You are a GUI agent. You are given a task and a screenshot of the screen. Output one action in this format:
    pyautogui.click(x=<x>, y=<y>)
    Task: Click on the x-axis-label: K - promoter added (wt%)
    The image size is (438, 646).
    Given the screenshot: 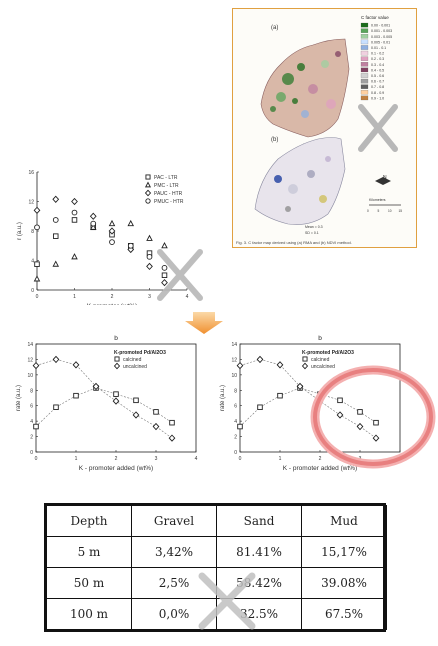 What is the action you would take?
    pyautogui.click(x=116, y=468)
    